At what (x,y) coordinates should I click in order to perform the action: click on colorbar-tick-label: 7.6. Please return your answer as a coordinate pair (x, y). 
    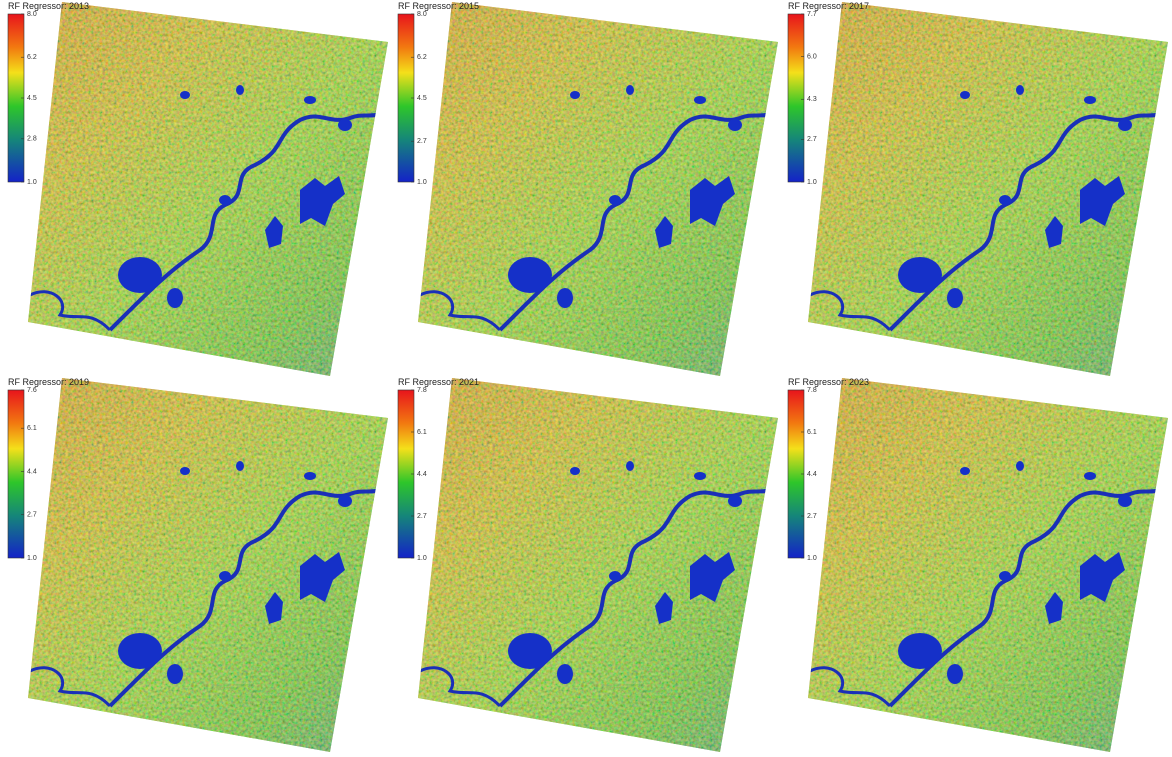
    Looking at the image, I should click on (32, 390).